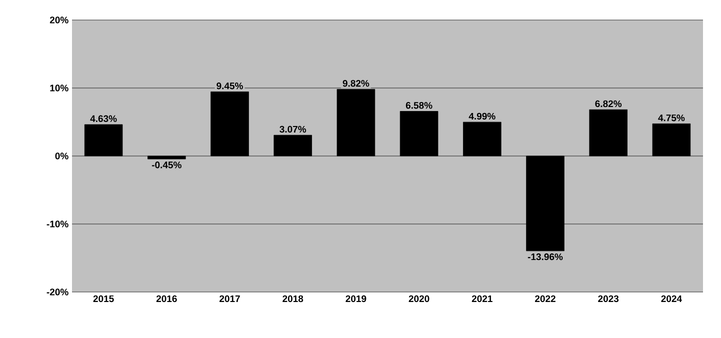 The height and width of the screenshot is (338, 721). I want to click on y-tick-label: -20%, so click(57, 292).